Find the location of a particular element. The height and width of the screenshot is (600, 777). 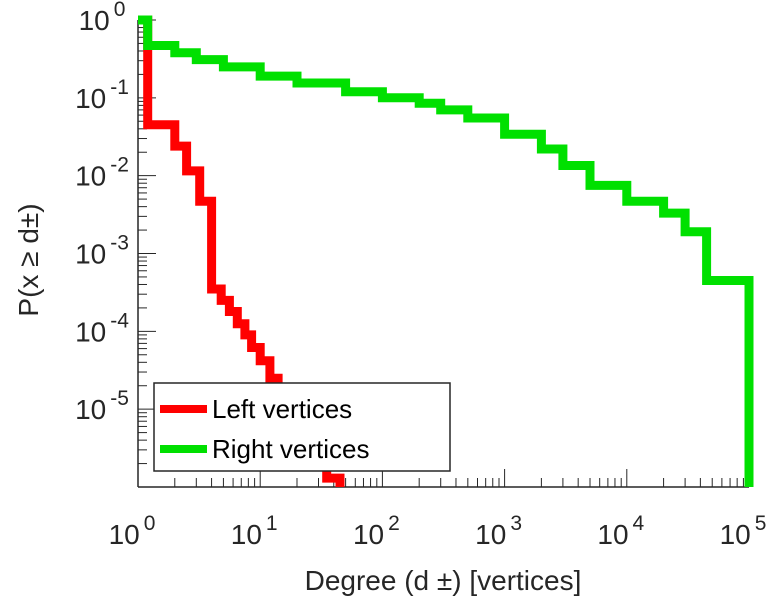

y-tick-label: 10 0 is located at coordinates (102, 18).